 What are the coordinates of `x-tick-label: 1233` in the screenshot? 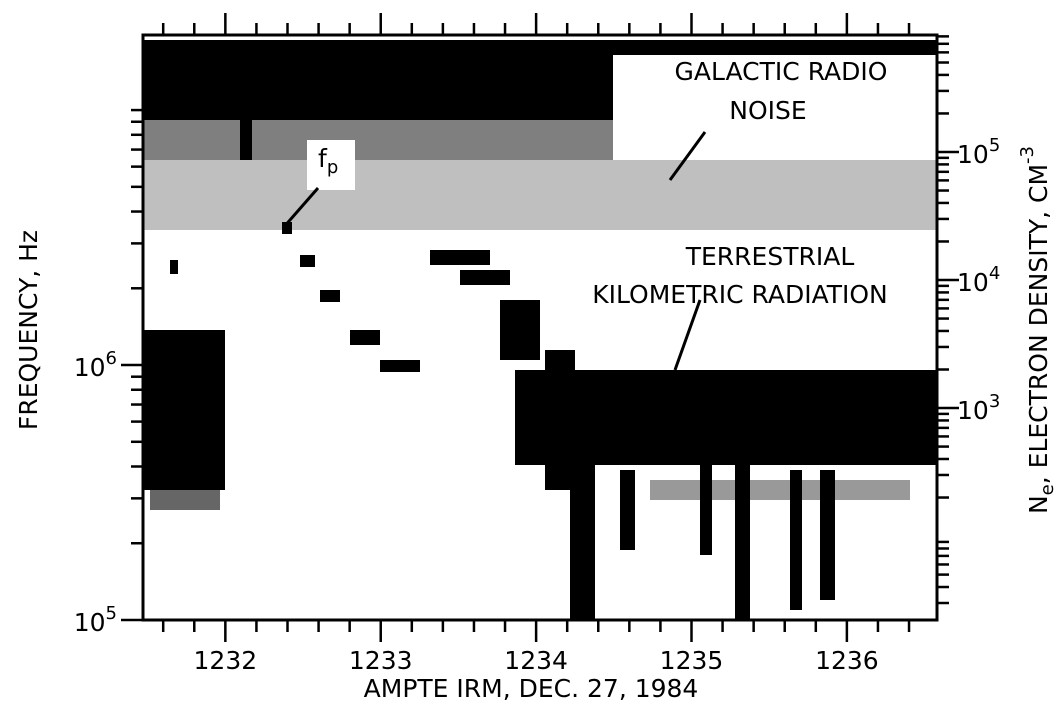 It's located at (381, 660).